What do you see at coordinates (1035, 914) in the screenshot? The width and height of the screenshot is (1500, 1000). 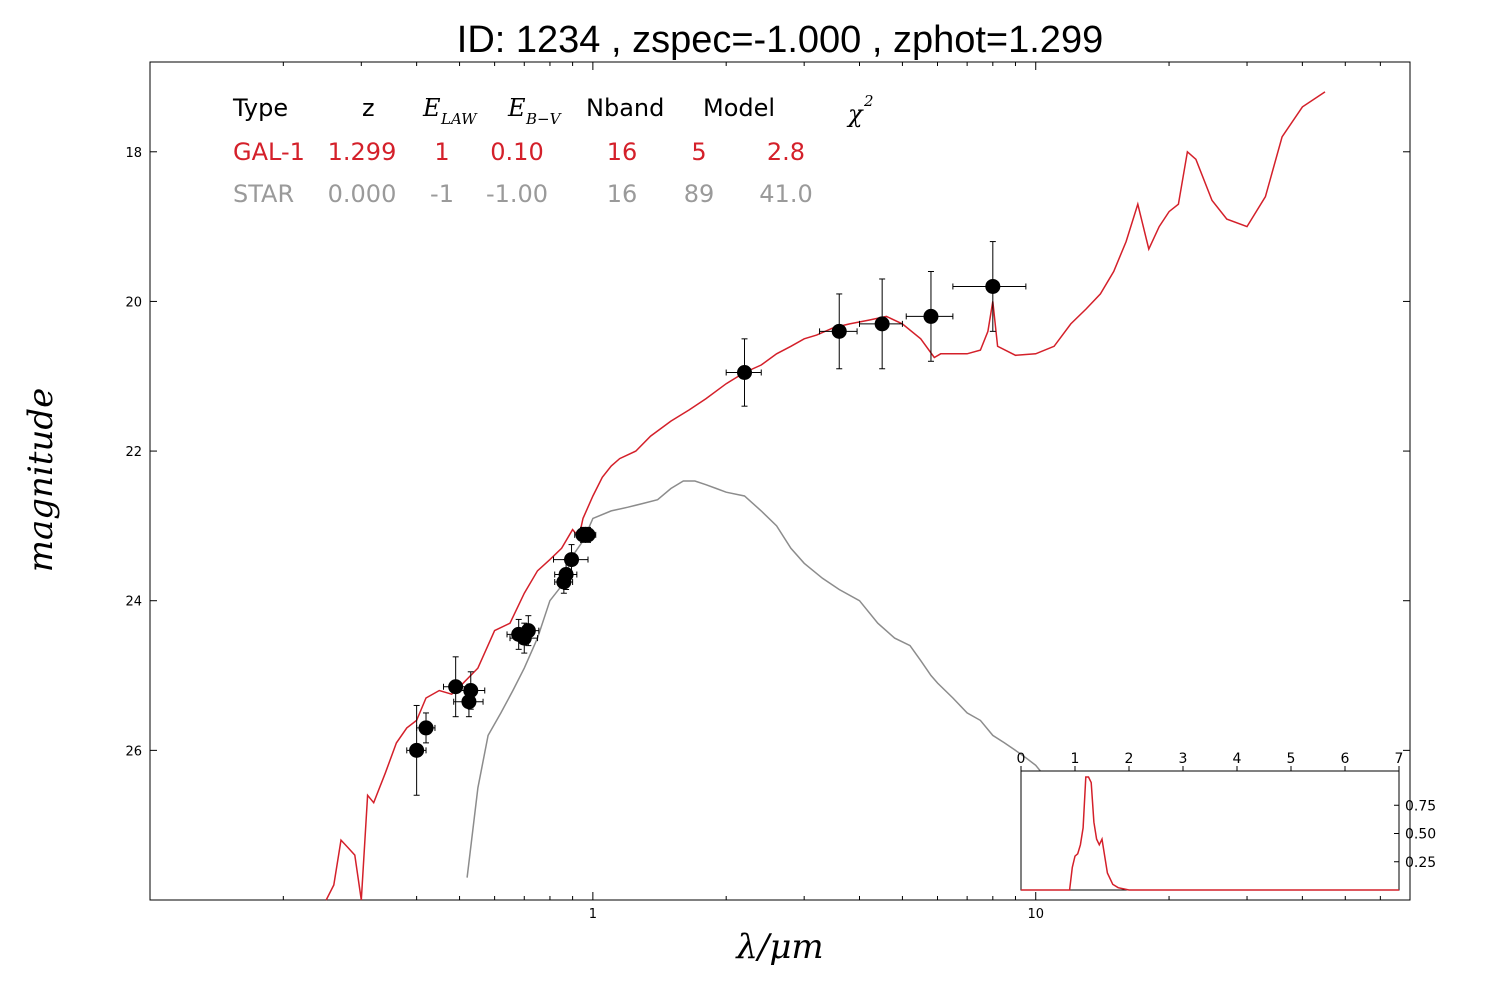 I see `x-tick-label: 10` at bounding box center [1035, 914].